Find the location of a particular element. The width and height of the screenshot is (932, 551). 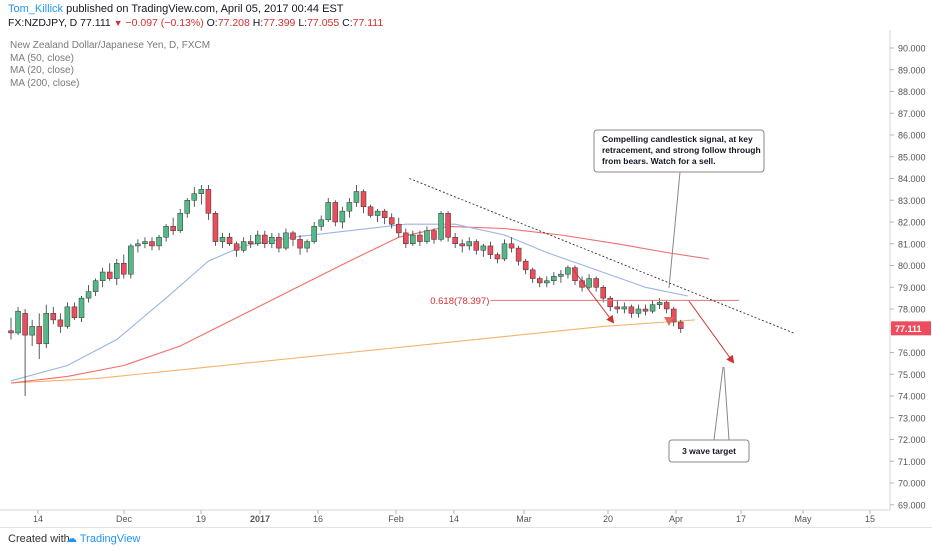

close-value: 77.111 is located at coordinates (368, 23).